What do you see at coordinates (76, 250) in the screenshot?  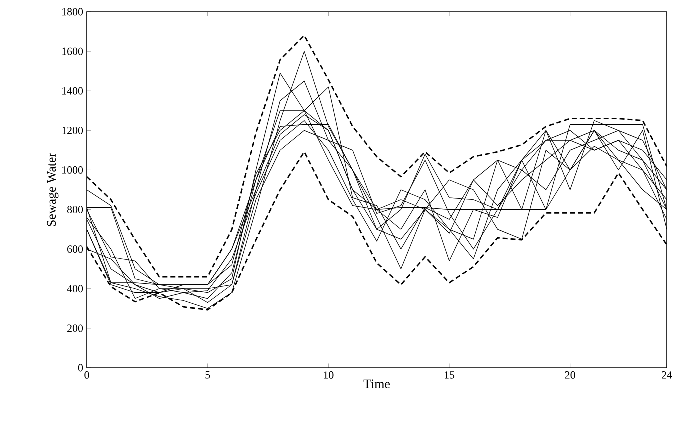 I see `y-tick-label: 600` at bounding box center [76, 250].